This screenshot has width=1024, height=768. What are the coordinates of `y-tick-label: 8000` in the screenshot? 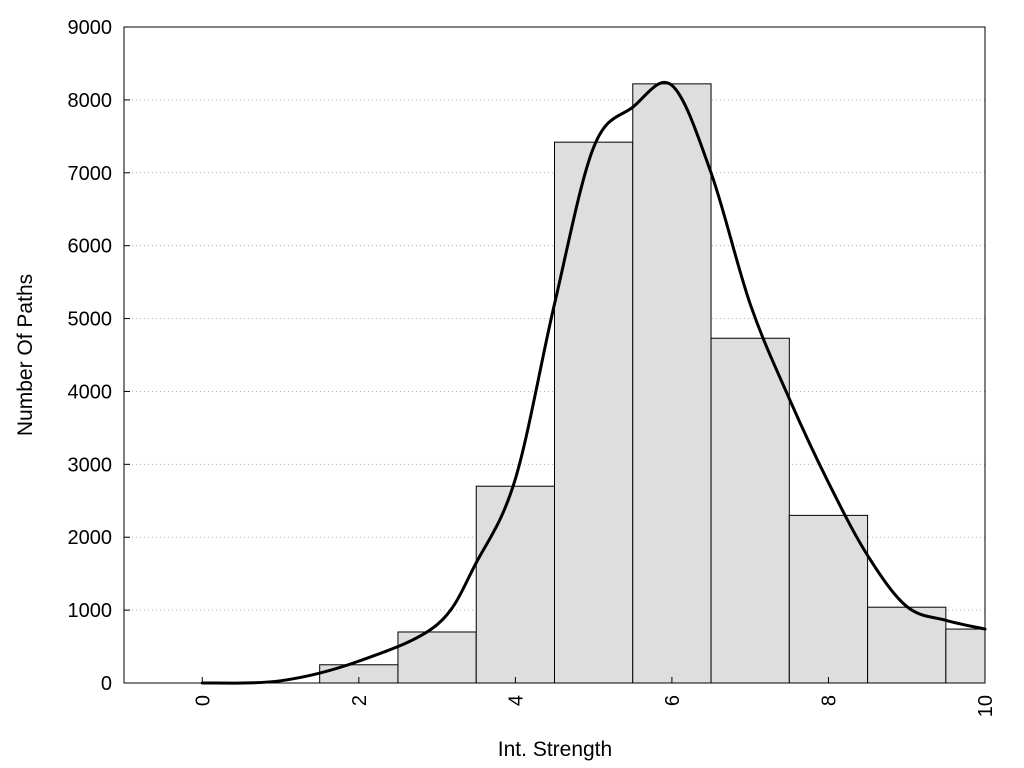 It's located at (90, 101).